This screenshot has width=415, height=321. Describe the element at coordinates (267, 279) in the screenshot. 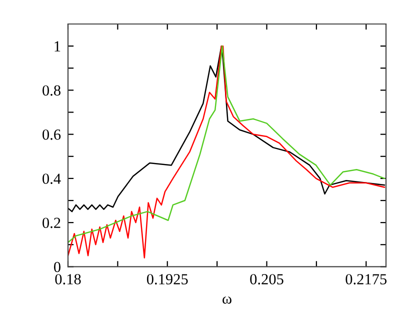

I see `x-tick-label: 0.205` at that location.